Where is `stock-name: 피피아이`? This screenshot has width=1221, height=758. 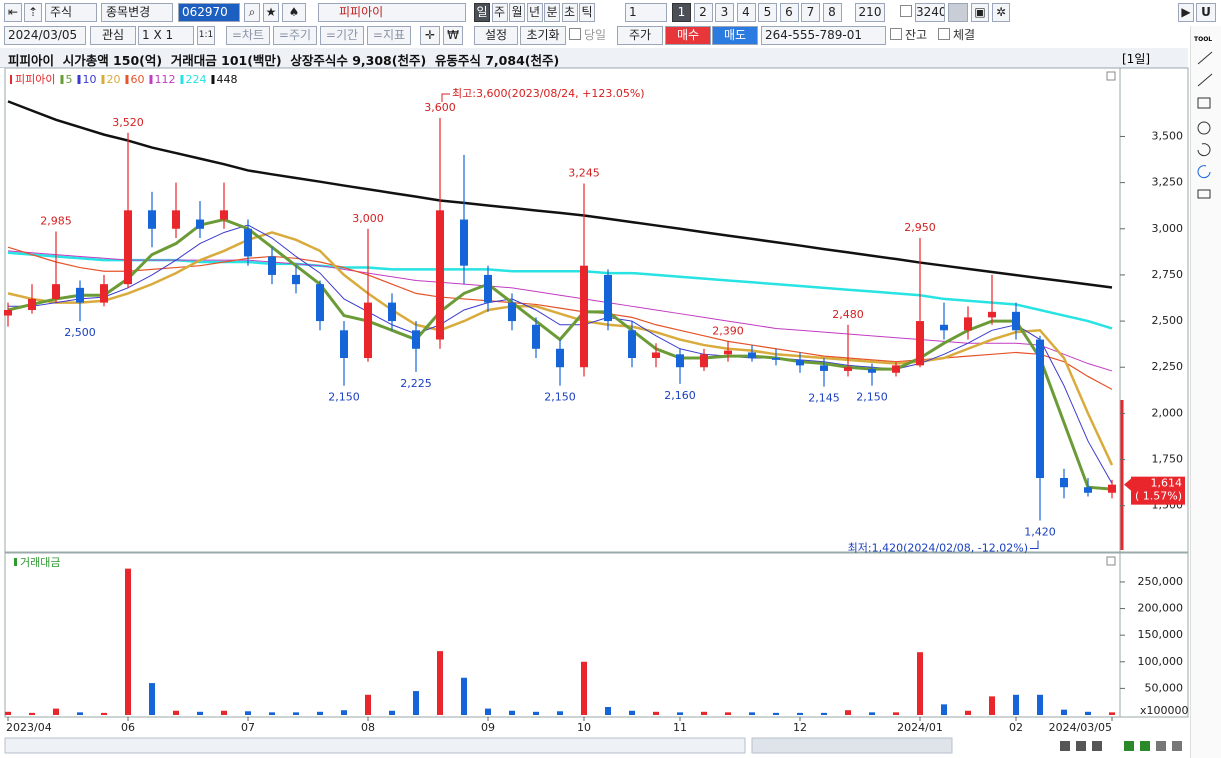
stock-name: 피피아이 is located at coordinates (392, 12).